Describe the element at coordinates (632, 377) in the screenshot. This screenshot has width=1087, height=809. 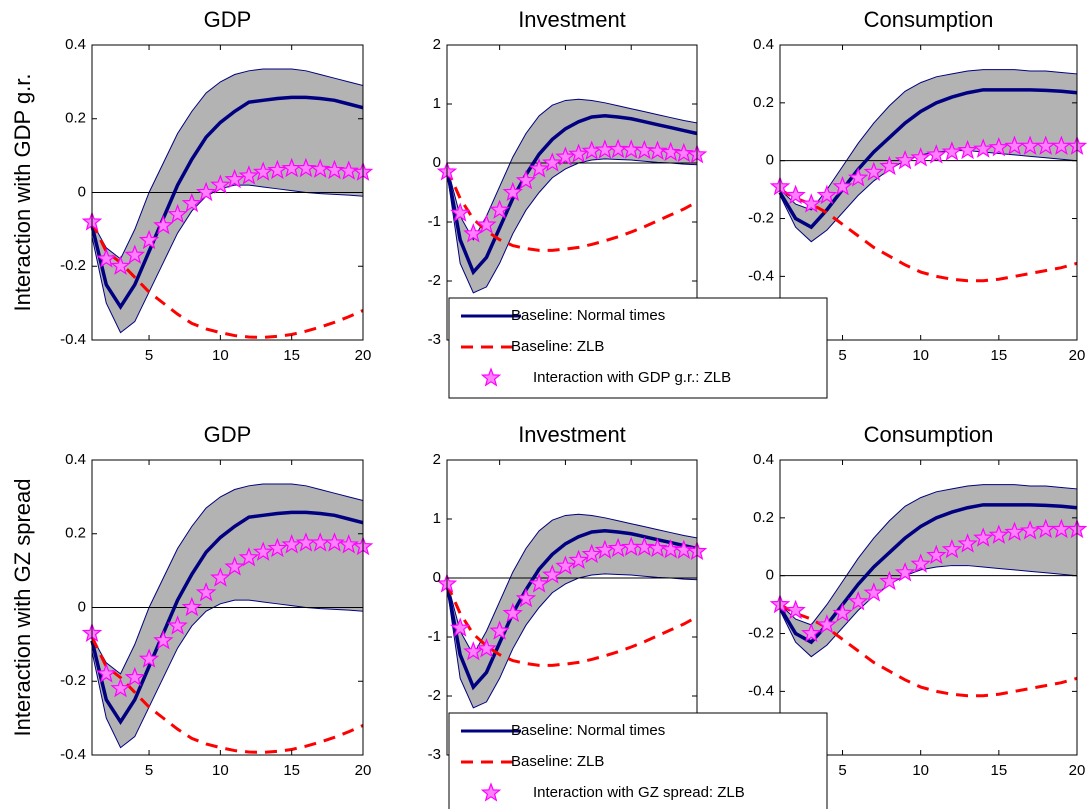
I see `legend-label: Interaction with GDP g.r.: ZLB` at that location.